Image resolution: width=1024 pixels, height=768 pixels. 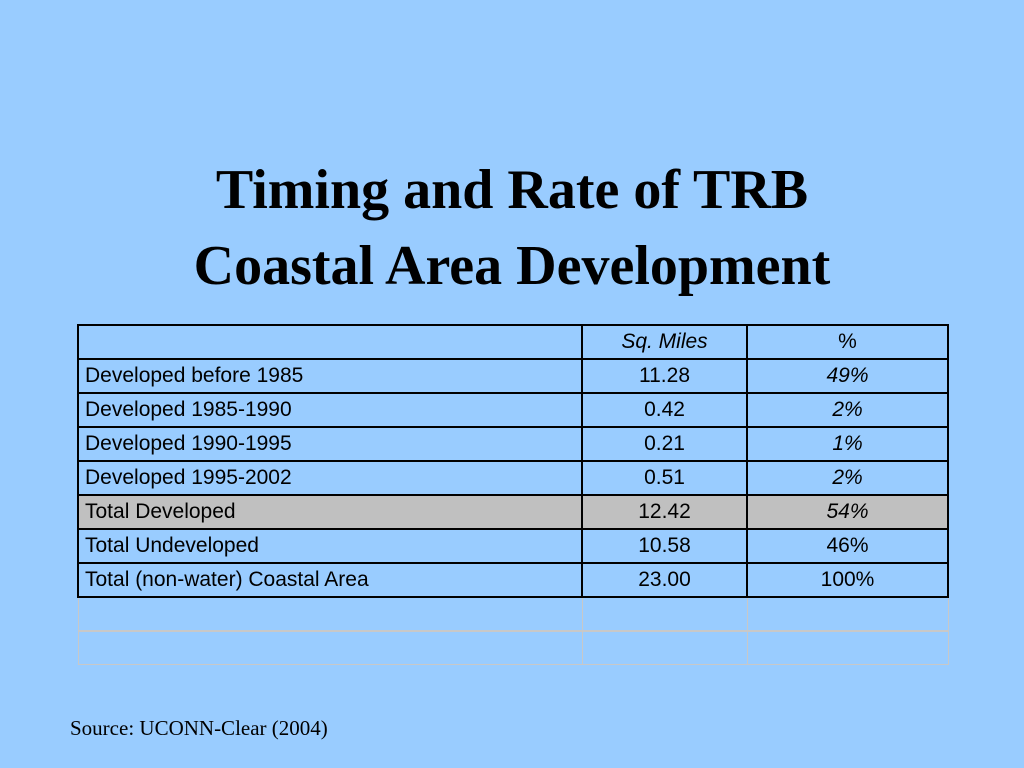 What do you see at coordinates (664, 410) in the screenshot?
I see `row-sq-miles: 0.42` at bounding box center [664, 410].